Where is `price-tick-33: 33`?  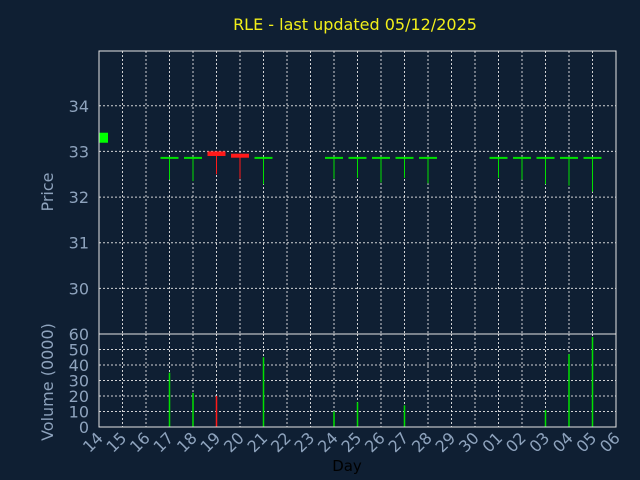 price-tick-33: 33 is located at coordinates (79, 151).